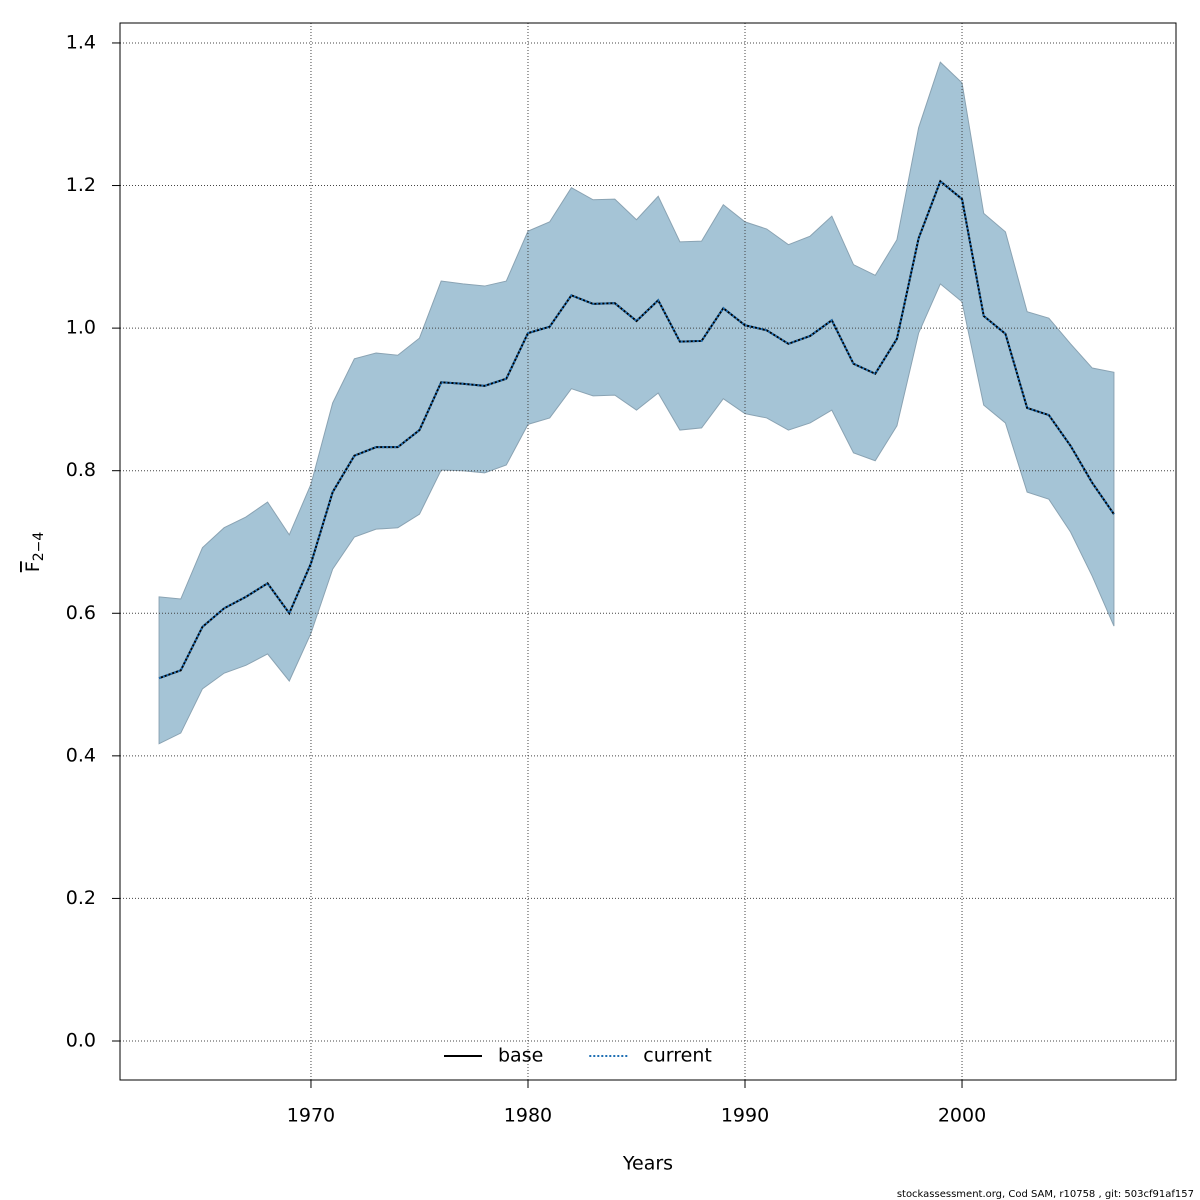 The width and height of the screenshot is (1200, 1200). Describe the element at coordinates (311, 1116) in the screenshot. I see `x-tick-label: 1970` at that location.